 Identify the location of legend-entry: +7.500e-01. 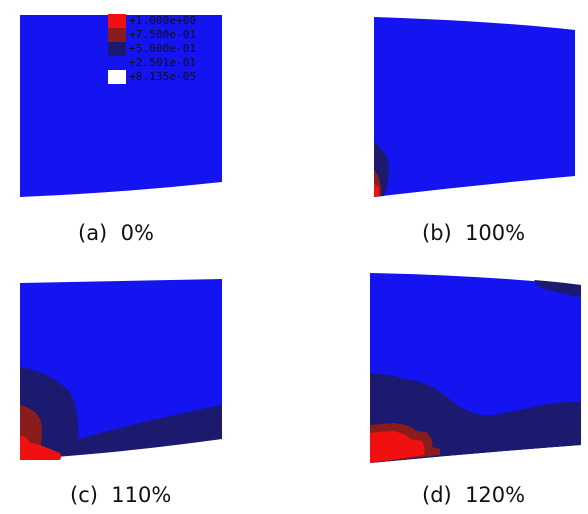
(168, 35).